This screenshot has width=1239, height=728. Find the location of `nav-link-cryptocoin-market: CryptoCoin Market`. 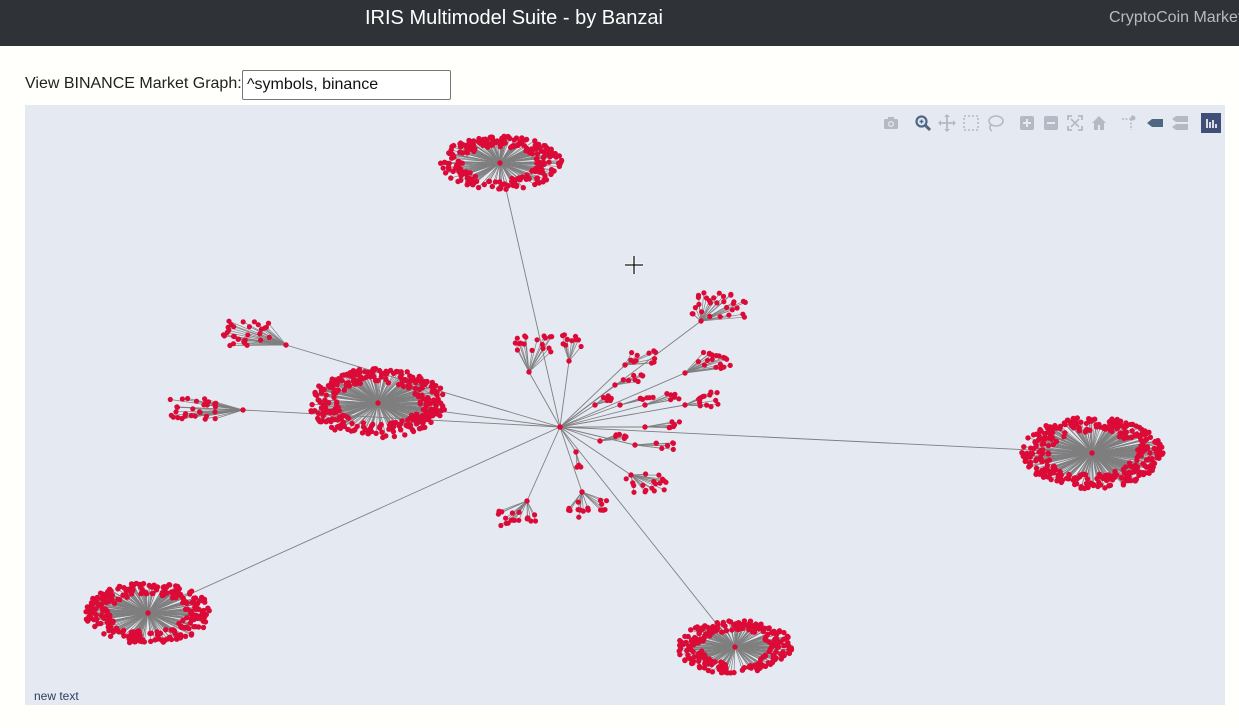

nav-link-cryptocoin-market: CryptoCoin Market is located at coordinates (1174, 17).